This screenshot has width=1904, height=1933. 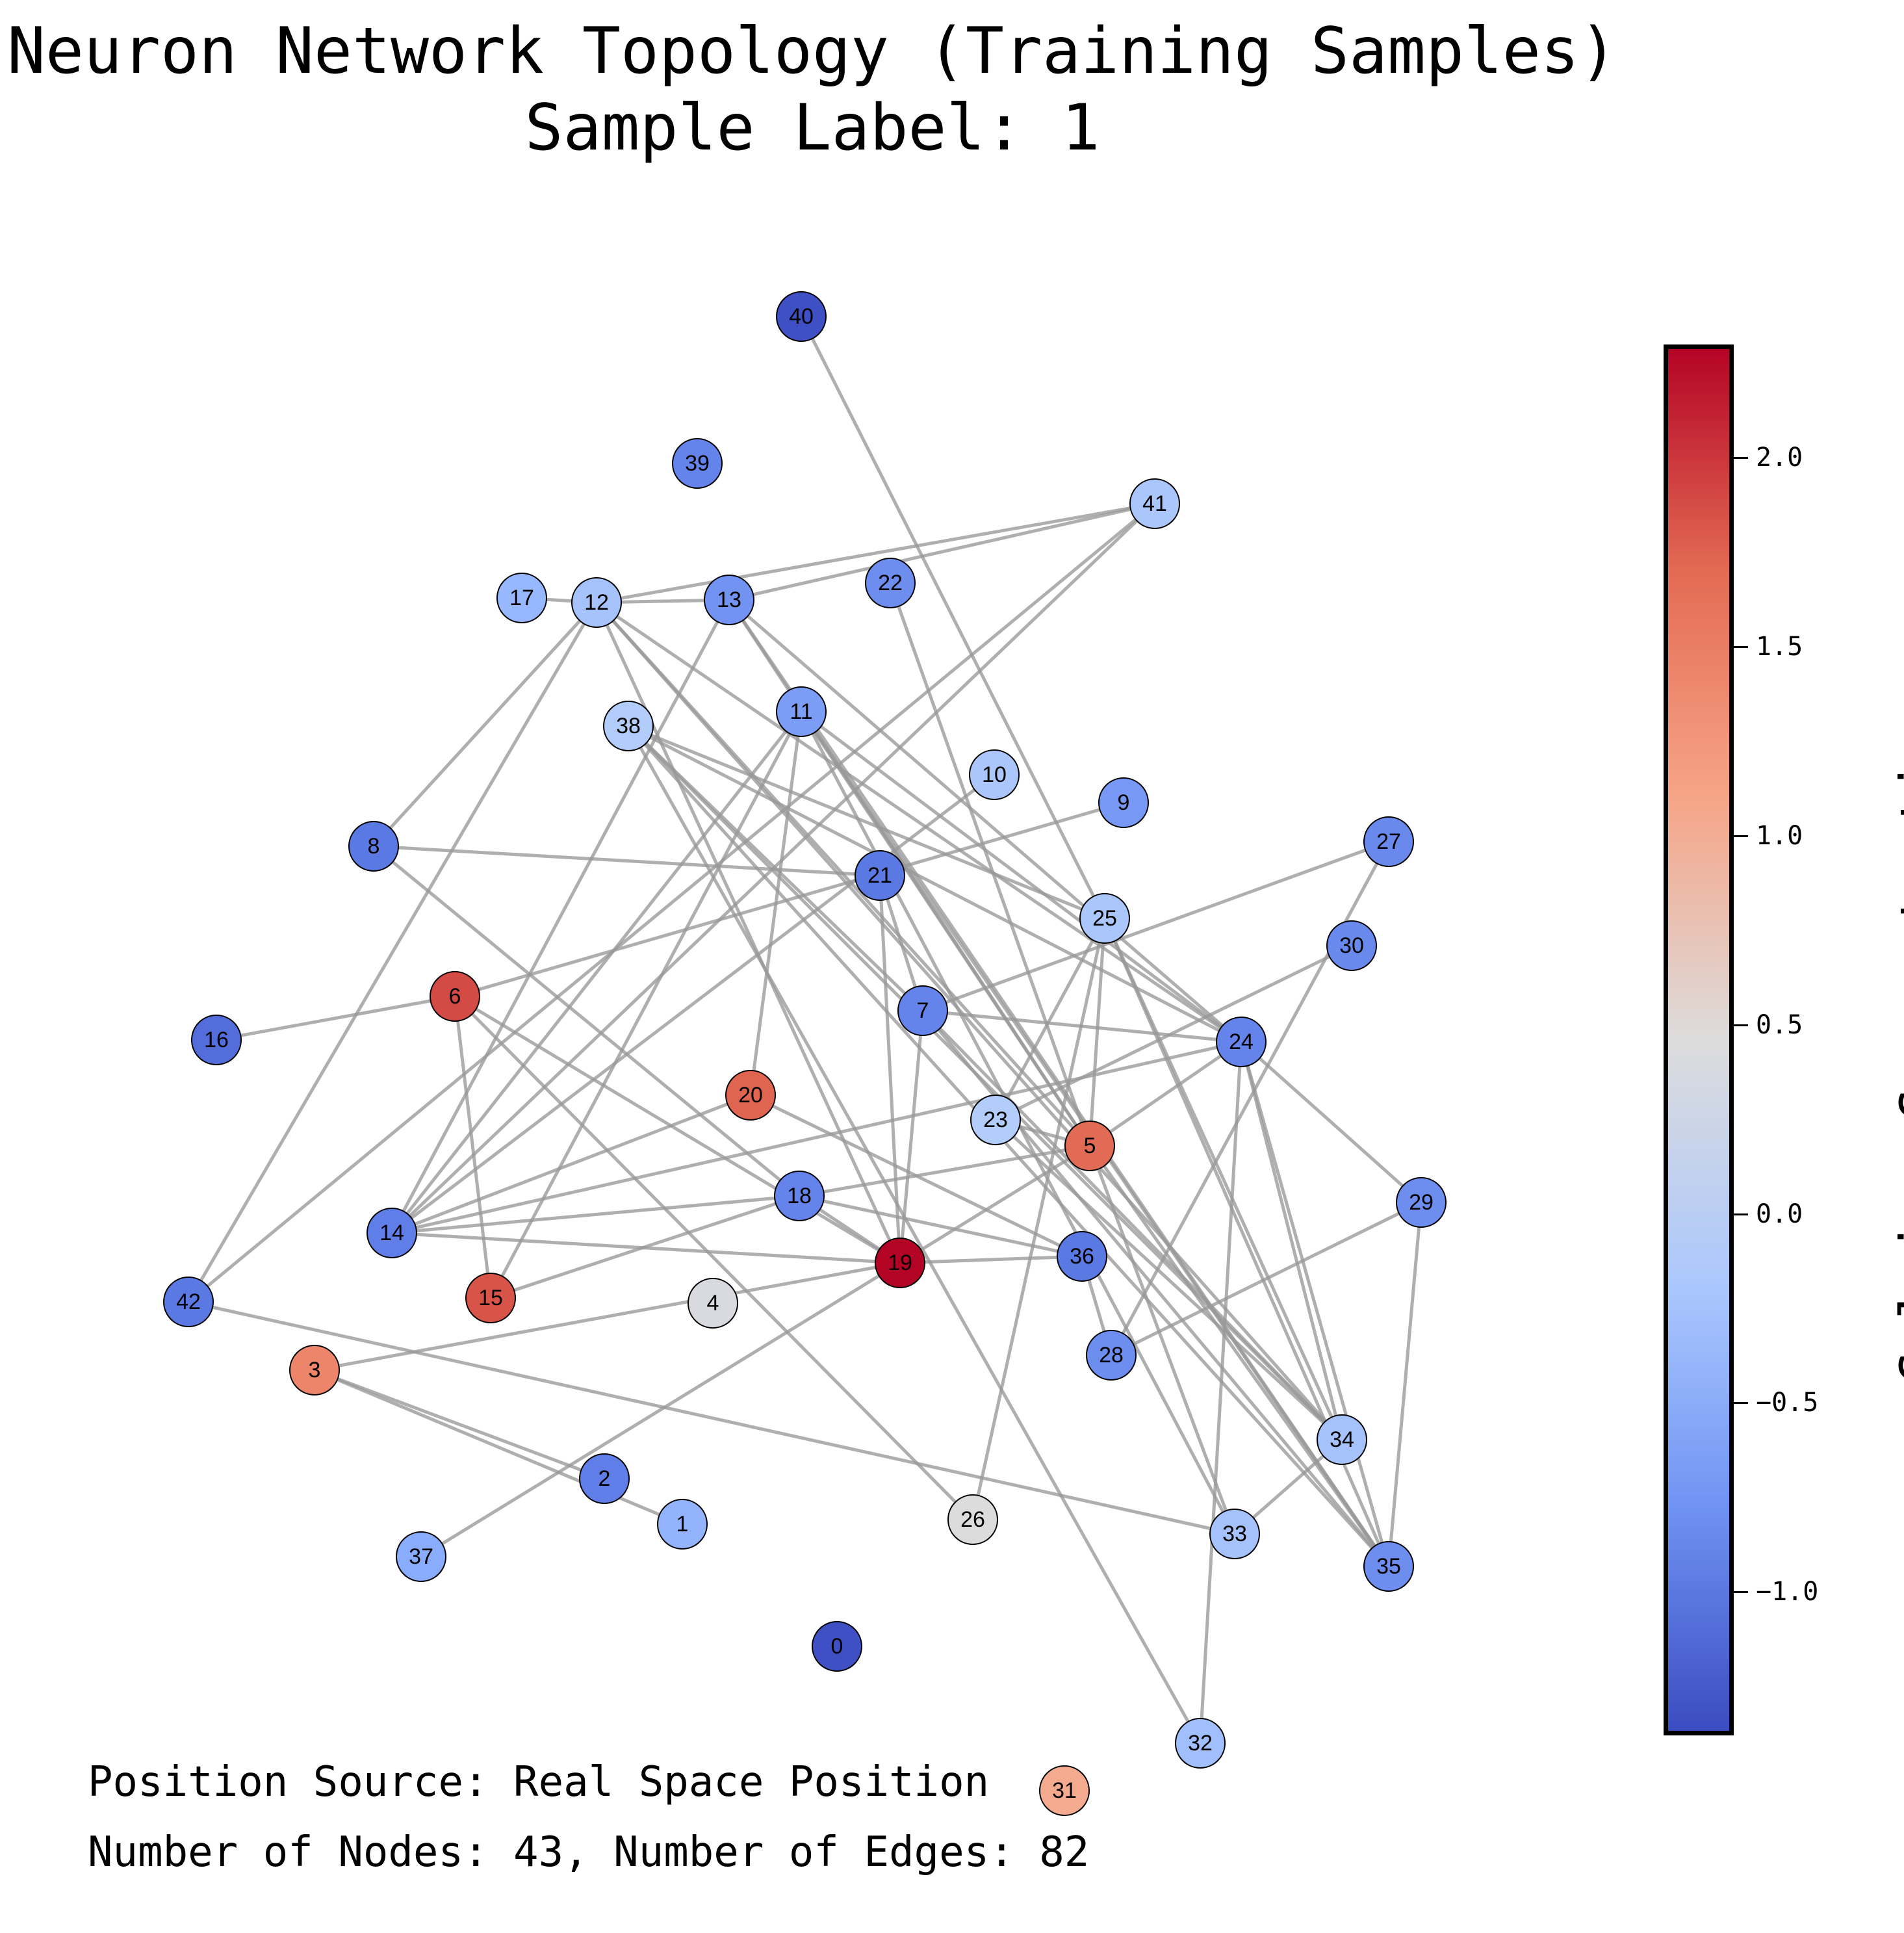 I want to click on node-18: 18, so click(x=800, y=1196).